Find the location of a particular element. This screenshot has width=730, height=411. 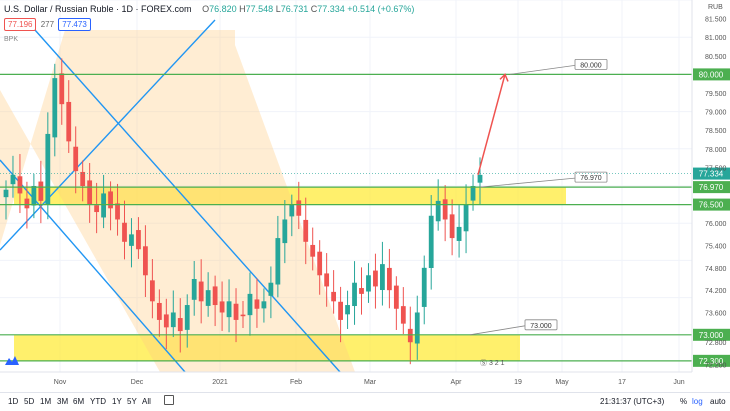

price-tick-2: 80.500 is located at coordinates (716, 57).